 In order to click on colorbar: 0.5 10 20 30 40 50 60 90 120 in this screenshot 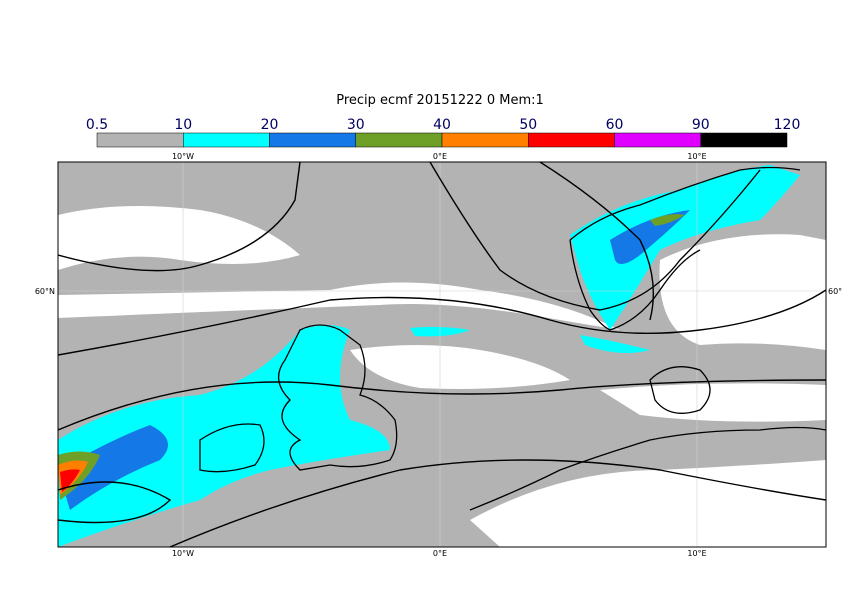, I will do `click(443, 132)`.